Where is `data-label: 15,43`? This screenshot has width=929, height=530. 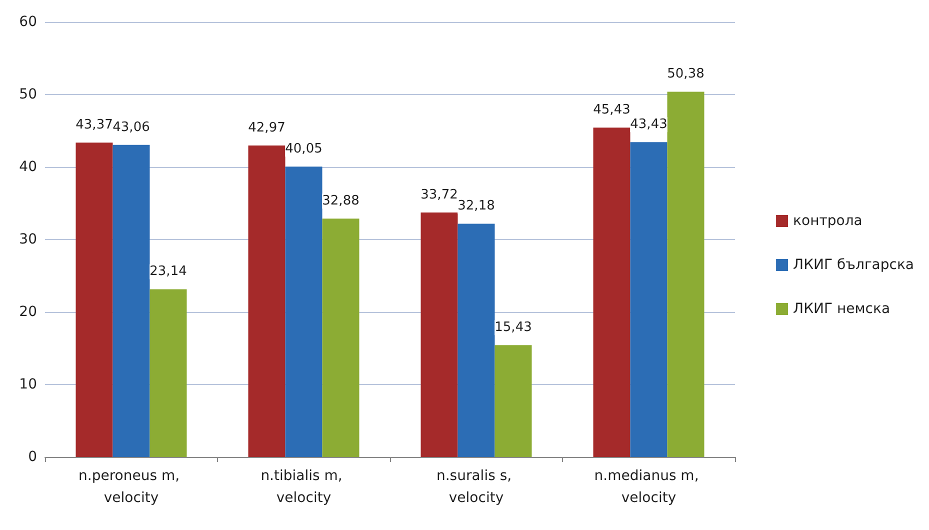 data-label: 15,43 is located at coordinates (513, 328).